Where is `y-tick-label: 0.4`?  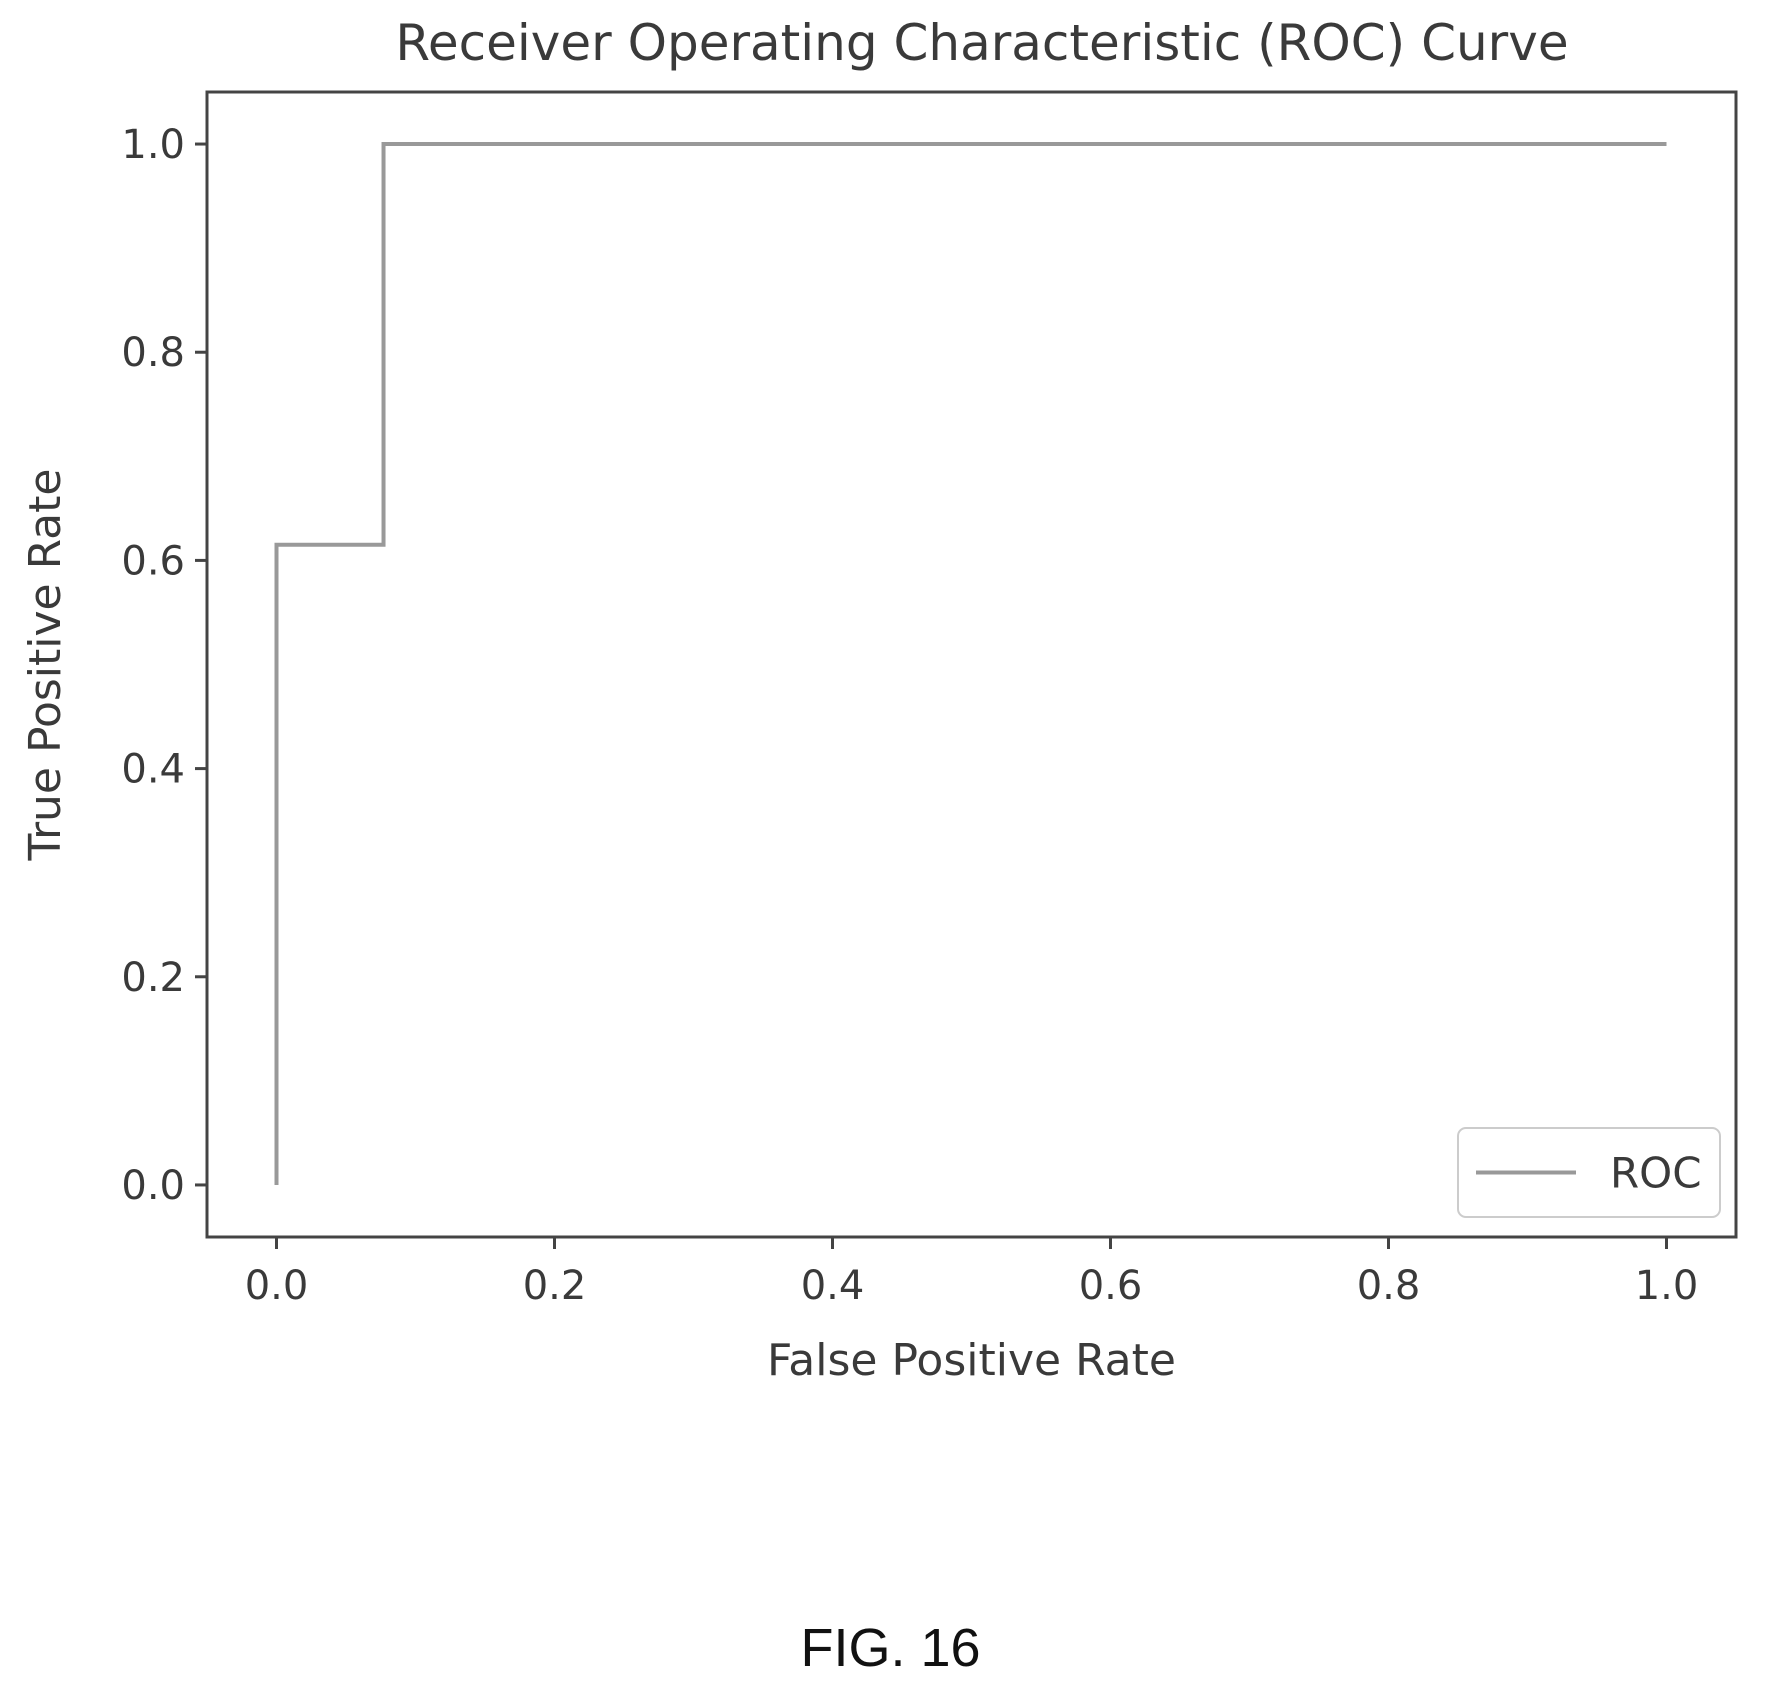
y-tick-label: 0.4 is located at coordinates (153, 770).